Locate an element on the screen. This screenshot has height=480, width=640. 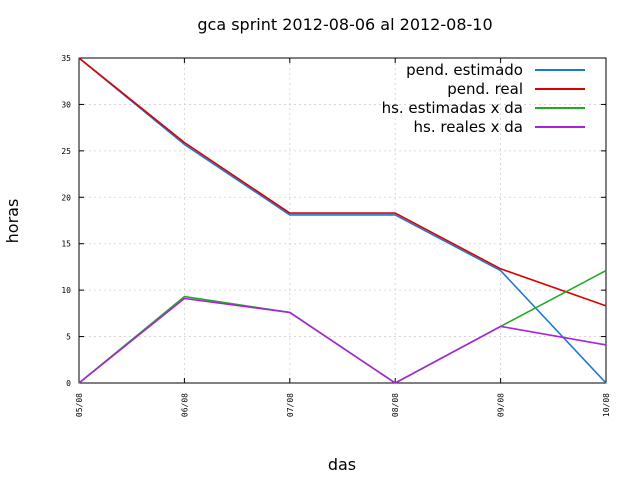
y-tick-label: 15 is located at coordinates (66, 244).